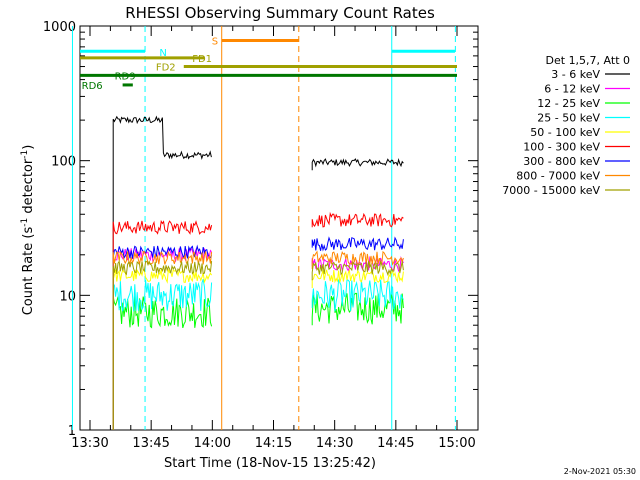  I want to click on legend-label: 25 - 50 keV, so click(568, 118).